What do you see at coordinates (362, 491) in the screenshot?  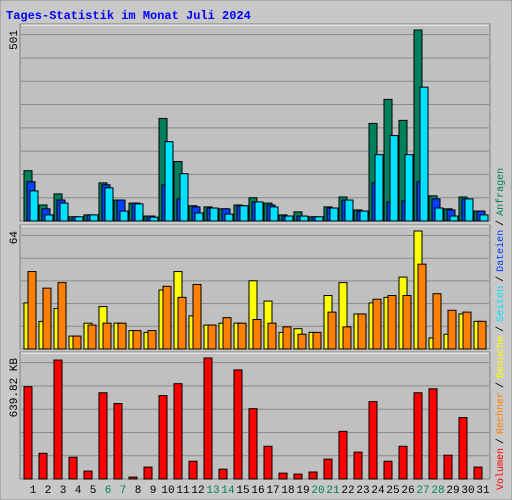 I see `x-tick-label: 23` at bounding box center [362, 491].